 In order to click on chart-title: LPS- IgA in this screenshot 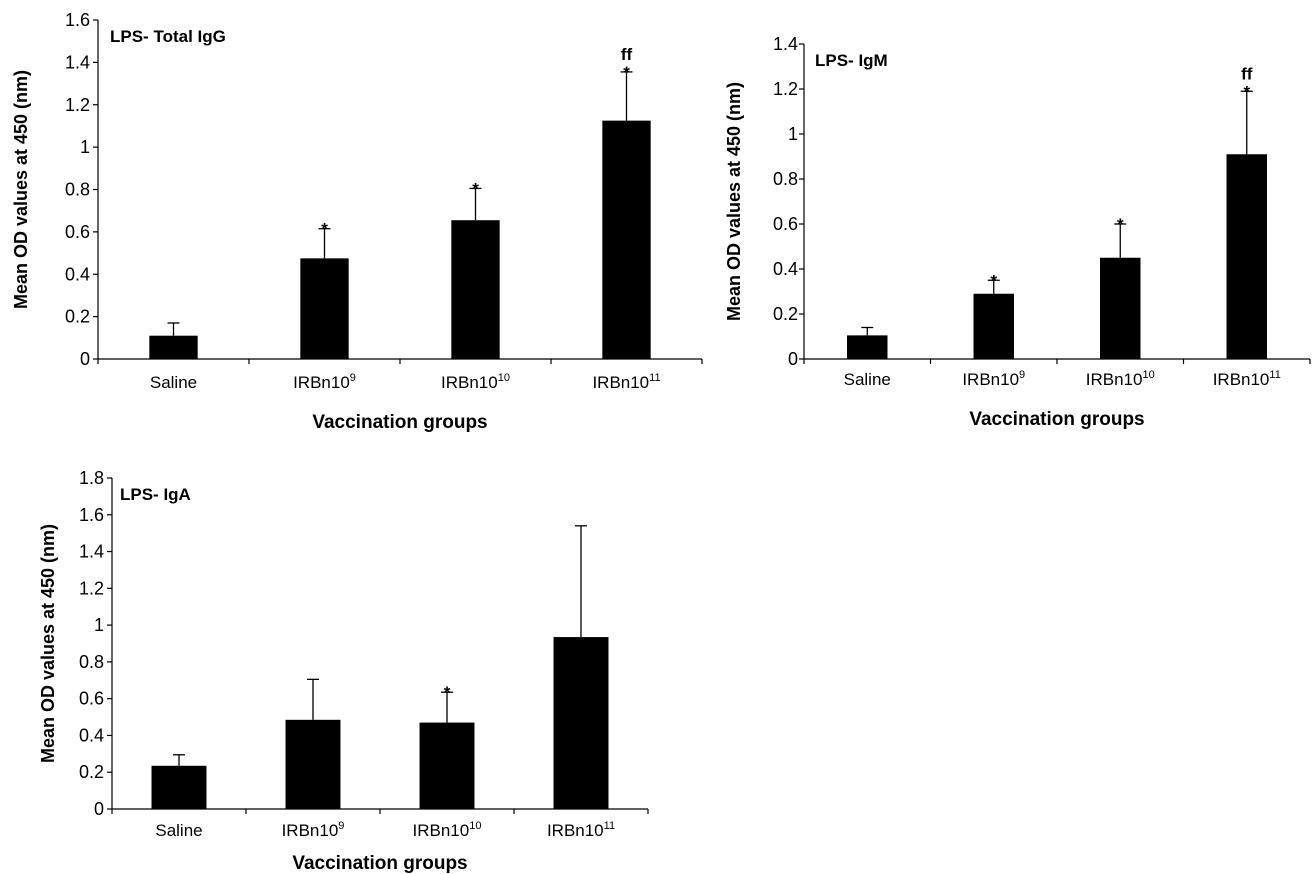, I will do `click(155, 494)`.